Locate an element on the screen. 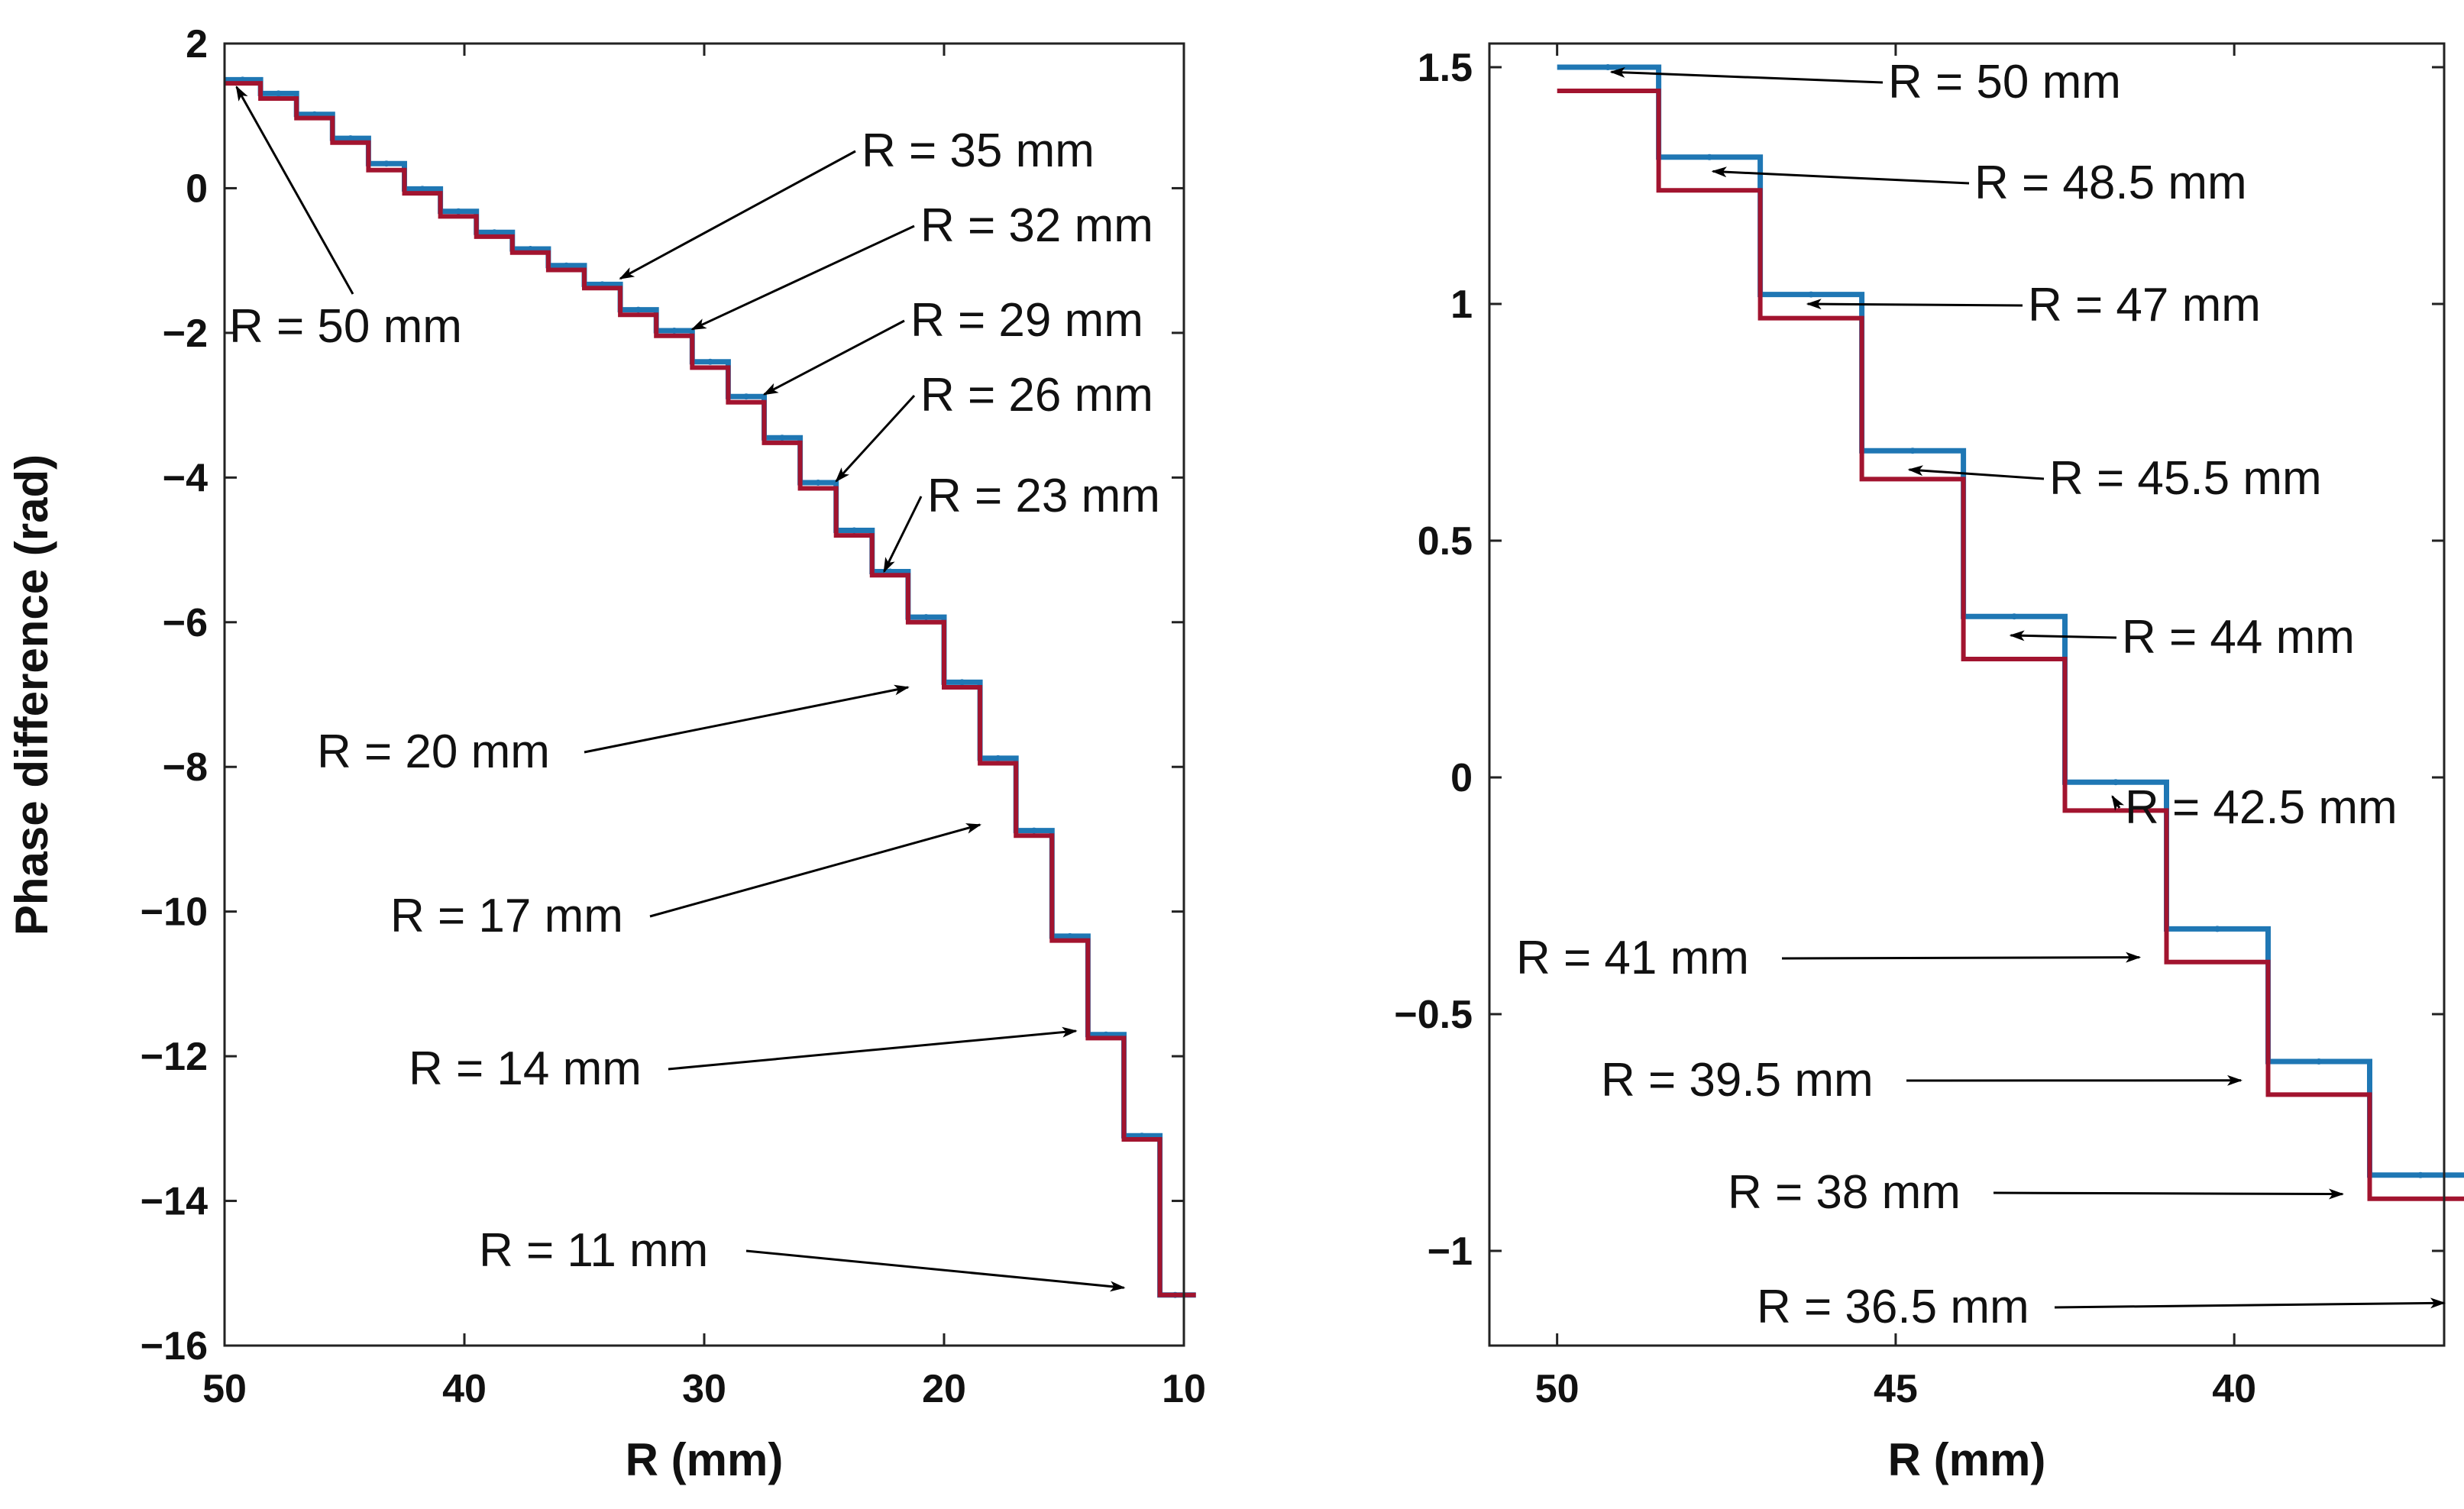 This screenshot has width=2464, height=1509. annotation-label: R = 48.5 mm is located at coordinates (2110, 183).